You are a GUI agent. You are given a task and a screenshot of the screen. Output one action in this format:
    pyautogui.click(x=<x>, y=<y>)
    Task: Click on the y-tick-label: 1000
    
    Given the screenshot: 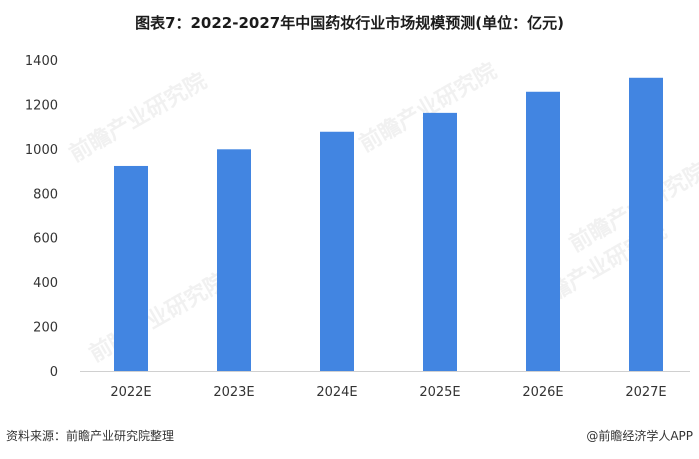 What is the action you would take?
    pyautogui.click(x=41, y=150)
    